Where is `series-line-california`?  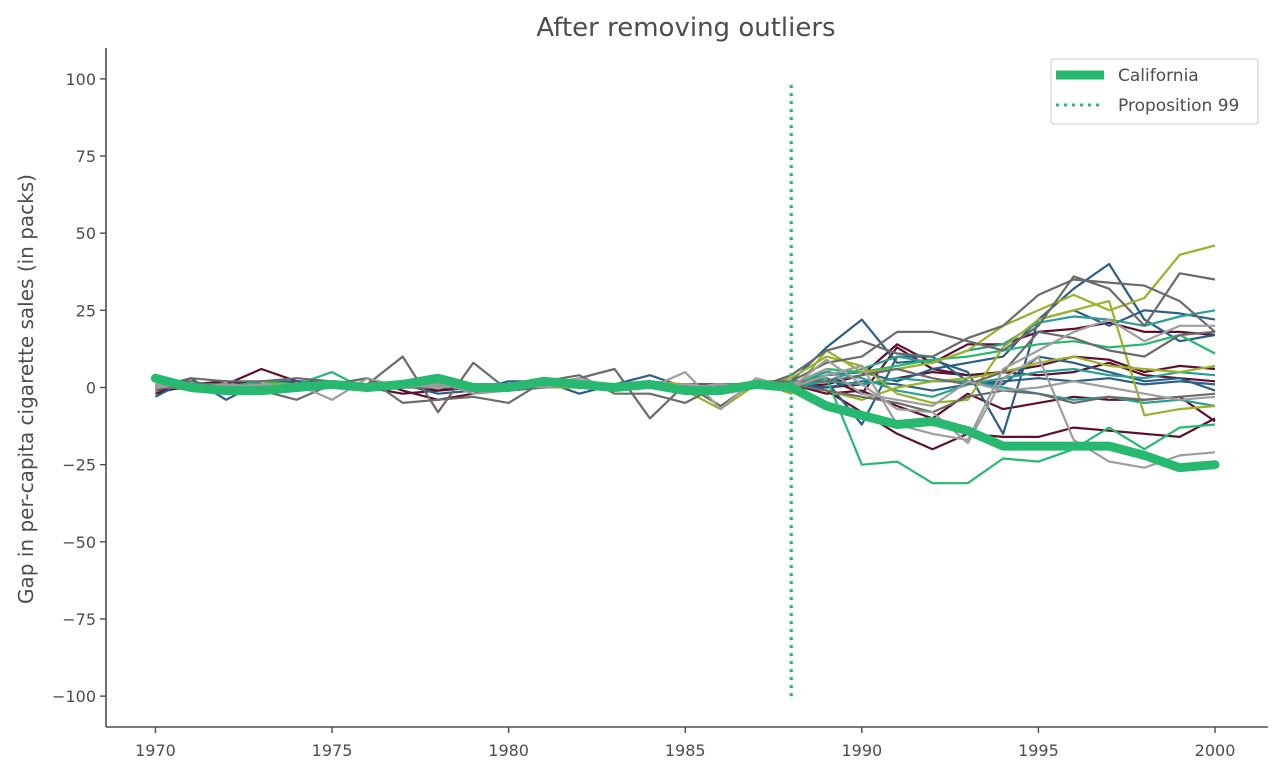
series-line-california is located at coordinates (685, 423).